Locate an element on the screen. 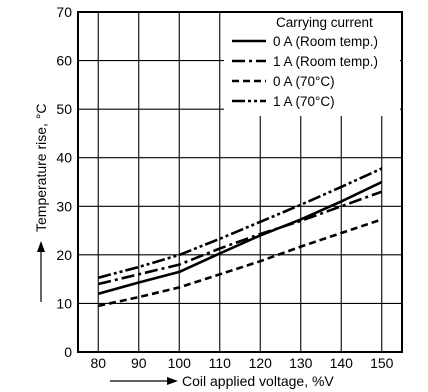  x-tick-label: 130 is located at coordinates (301, 363).